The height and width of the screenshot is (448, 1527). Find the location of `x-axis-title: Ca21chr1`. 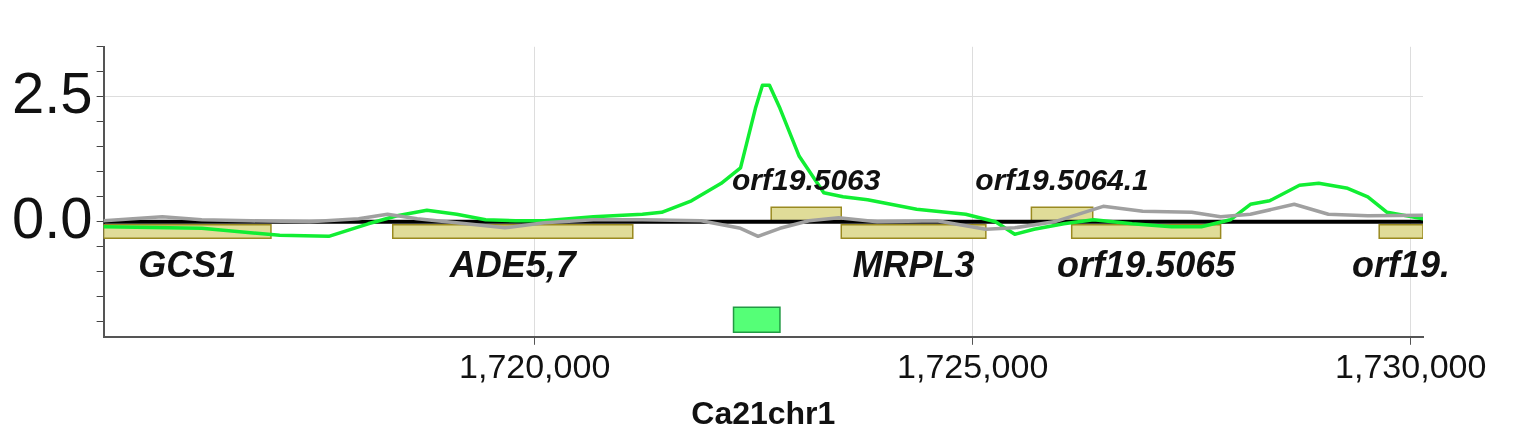

x-axis-title: Ca21chr1 is located at coordinates (763, 412).